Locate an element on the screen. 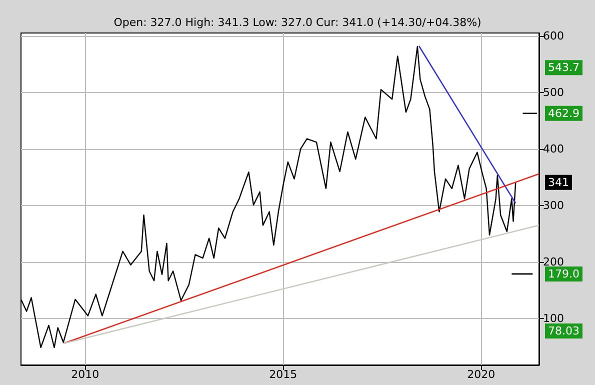 This screenshot has width=595, height=385. y2-tick-label: 462.9 is located at coordinates (564, 113).